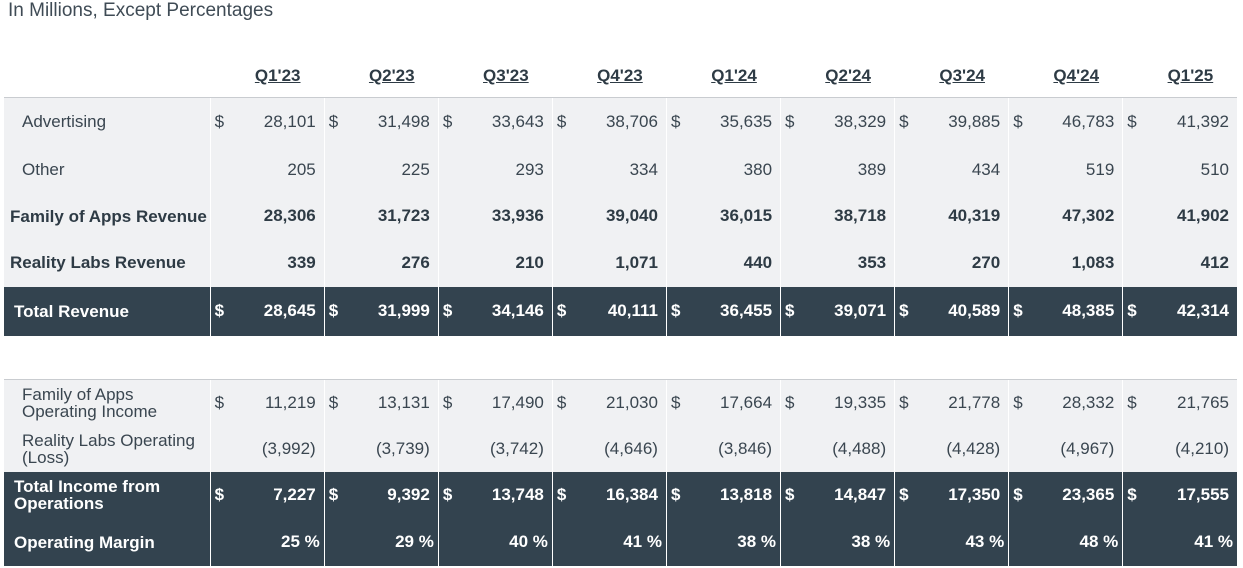 The height and width of the screenshot is (568, 1243). Describe the element at coordinates (734, 311) in the screenshot. I see `value-cell: 36,455` at that location.